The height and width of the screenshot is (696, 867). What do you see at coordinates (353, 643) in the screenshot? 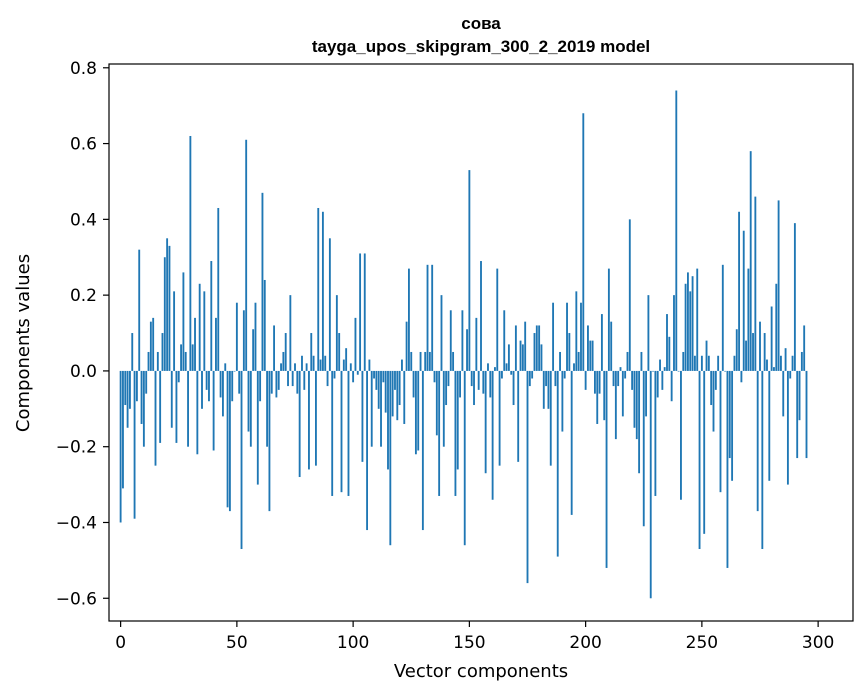
I see `x-tick-label: 100` at bounding box center [353, 643].